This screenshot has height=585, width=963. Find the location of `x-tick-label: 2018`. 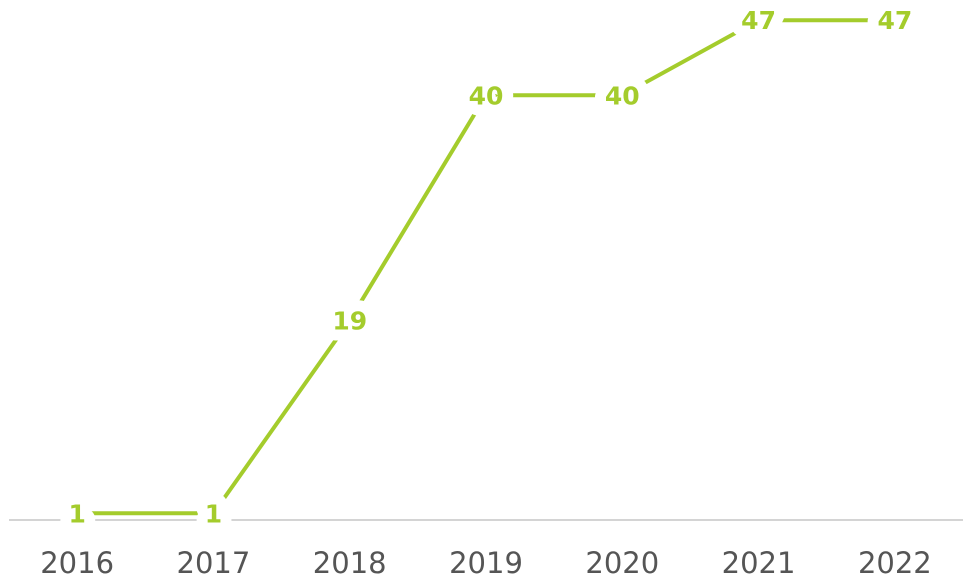

x-tick-label: 2018 is located at coordinates (350, 563).